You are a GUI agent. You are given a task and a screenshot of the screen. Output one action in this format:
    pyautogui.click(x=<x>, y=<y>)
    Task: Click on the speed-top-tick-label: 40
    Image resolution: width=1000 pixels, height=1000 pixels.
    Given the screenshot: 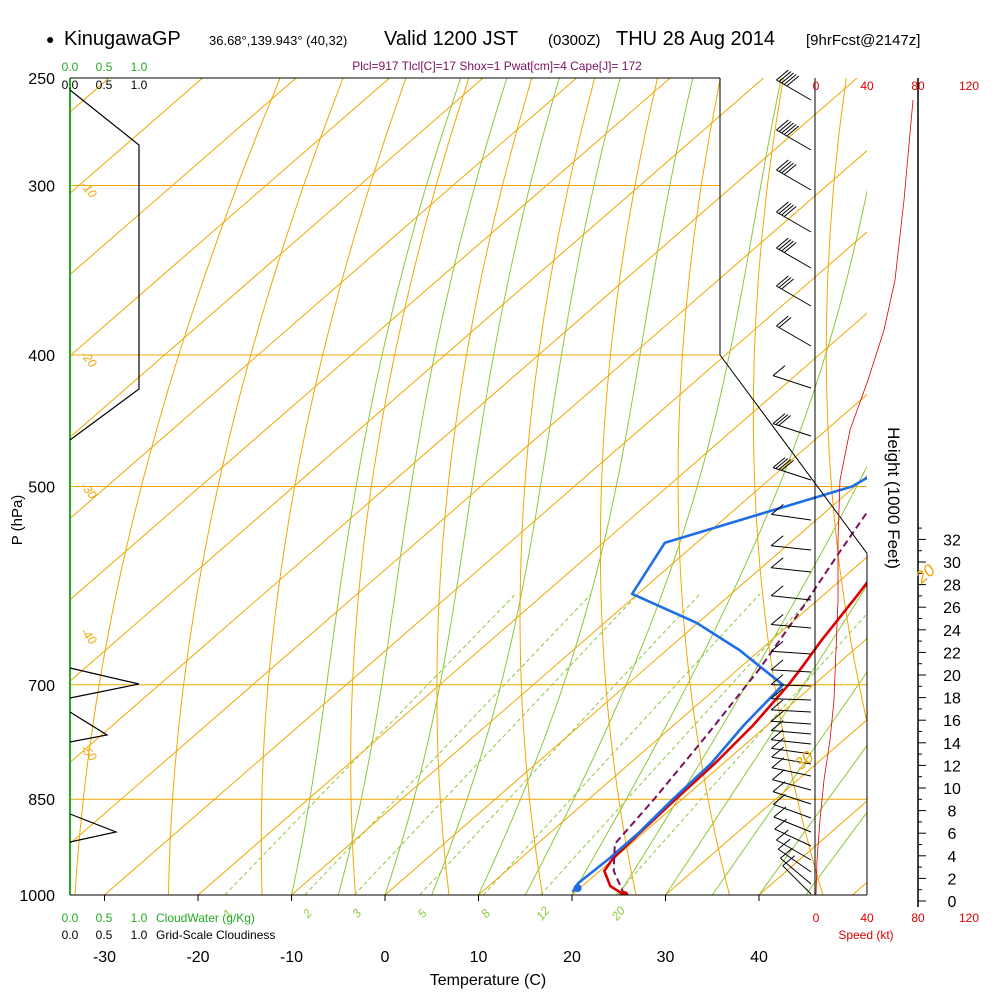 What is the action you would take?
    pyautogui.click(x=867, y=86)
    